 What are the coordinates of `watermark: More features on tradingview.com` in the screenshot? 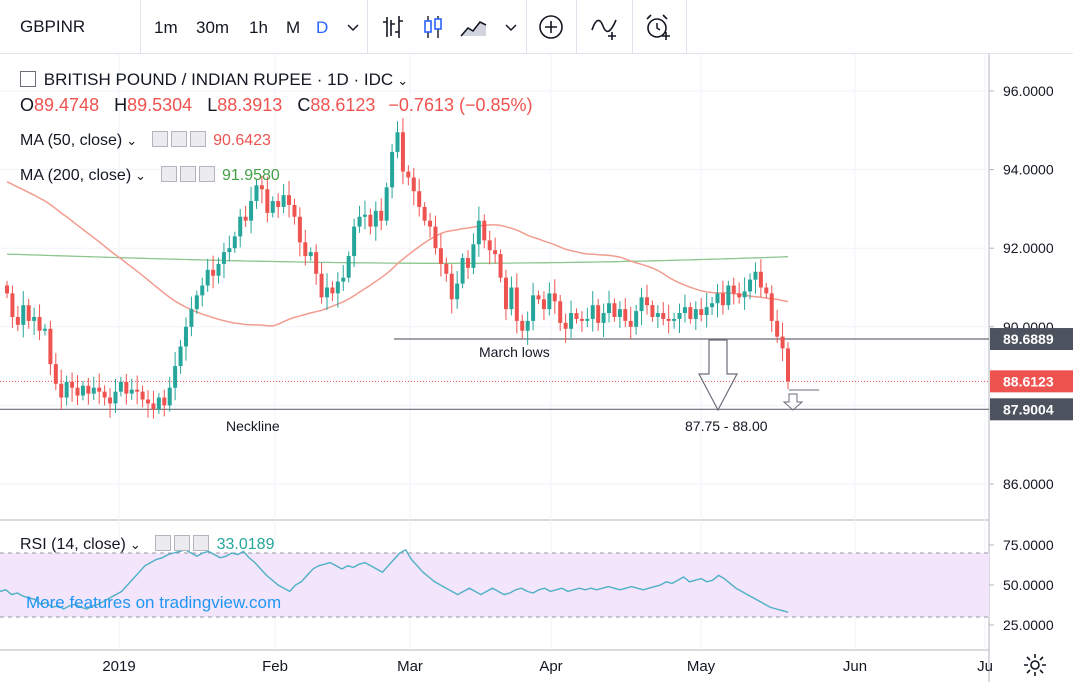 It's located at (153, 602).